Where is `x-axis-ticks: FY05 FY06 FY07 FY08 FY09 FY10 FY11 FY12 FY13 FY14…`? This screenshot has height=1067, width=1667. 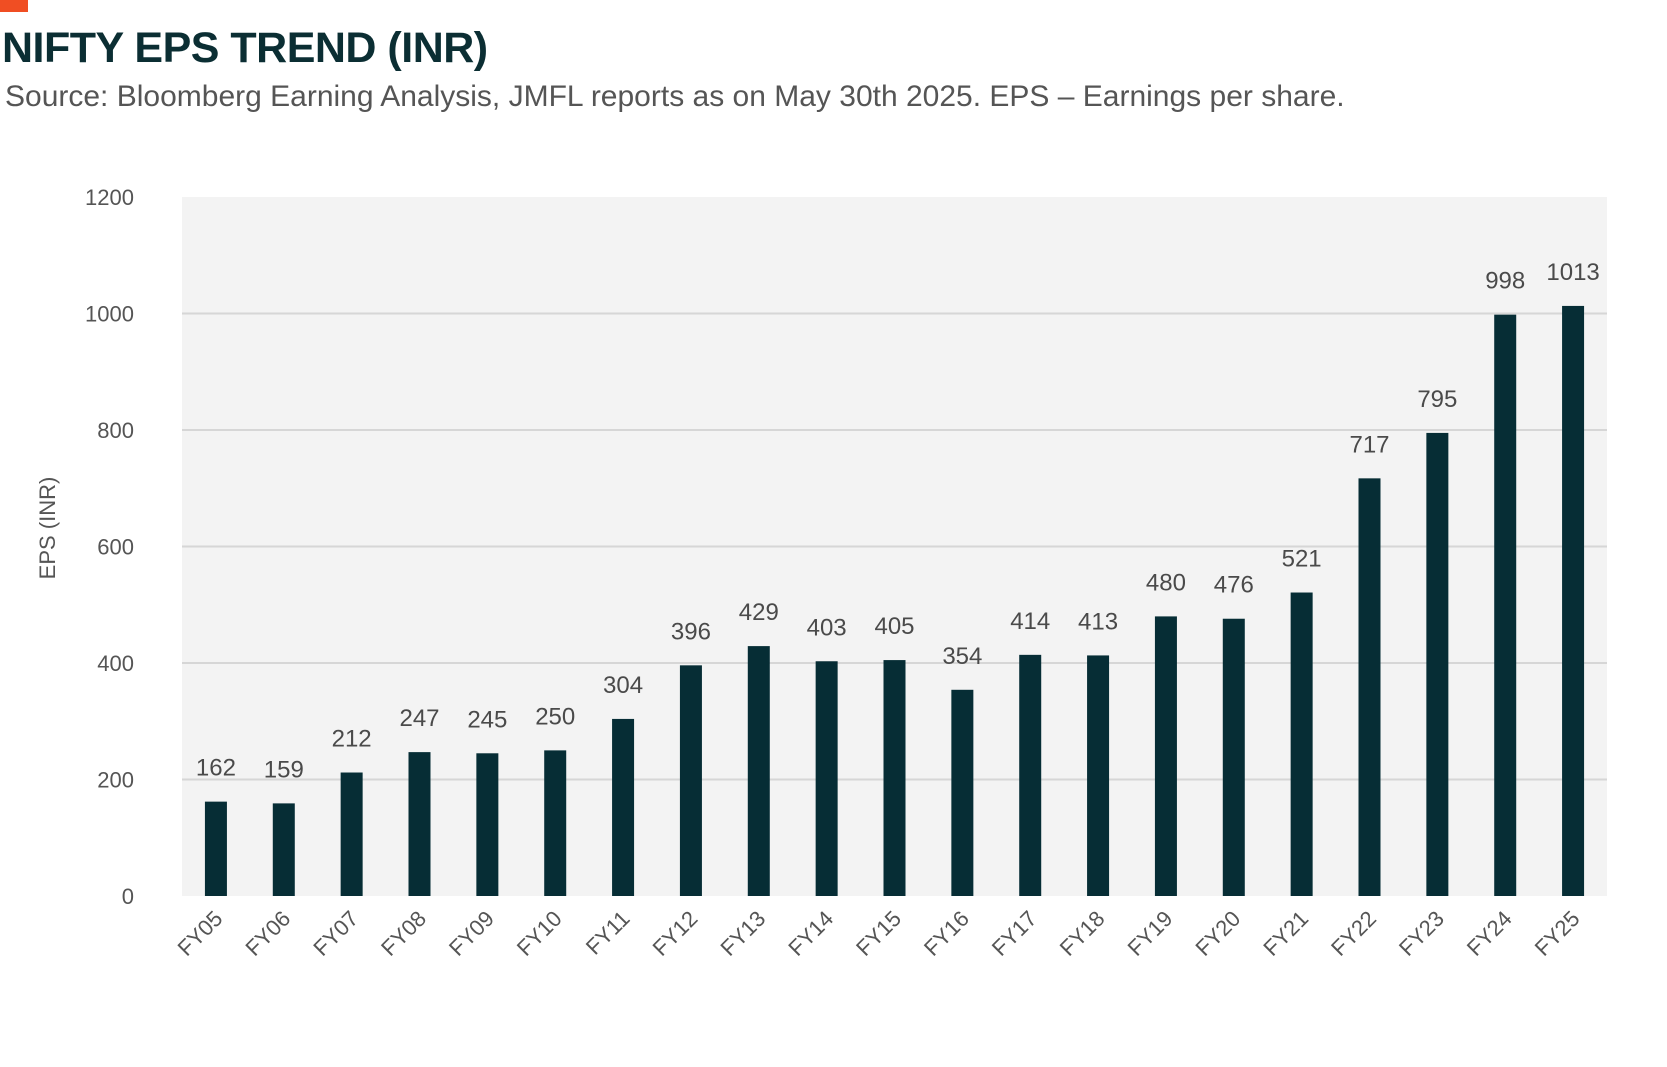
x-axis-ticks: FY05 FY06 FY07 FY08 FY09 FY10 FY11 FY12 FY13 FY14… is located at coordinates (879, 933).